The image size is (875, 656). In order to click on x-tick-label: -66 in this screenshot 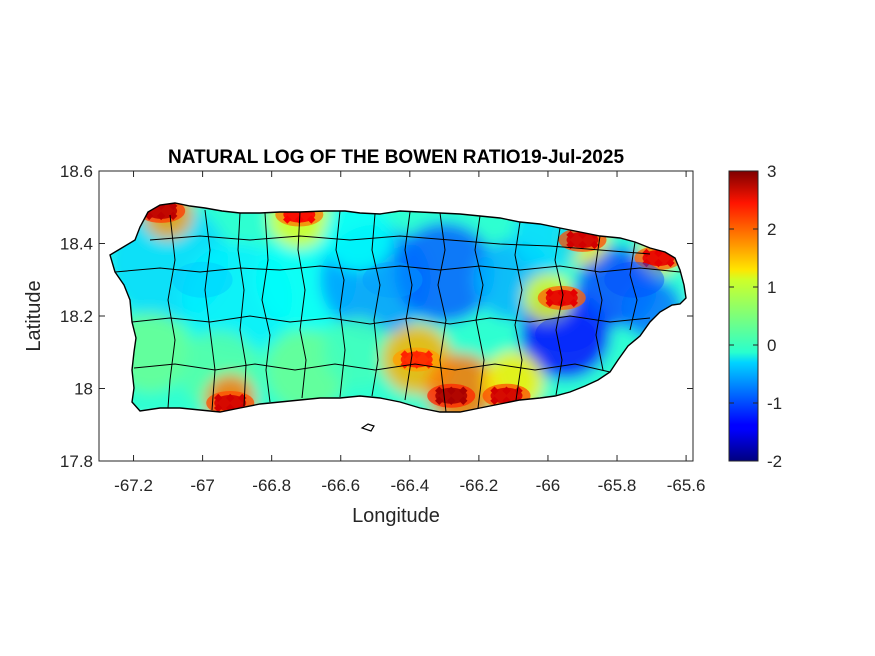, I will do `click(548, 485)`.